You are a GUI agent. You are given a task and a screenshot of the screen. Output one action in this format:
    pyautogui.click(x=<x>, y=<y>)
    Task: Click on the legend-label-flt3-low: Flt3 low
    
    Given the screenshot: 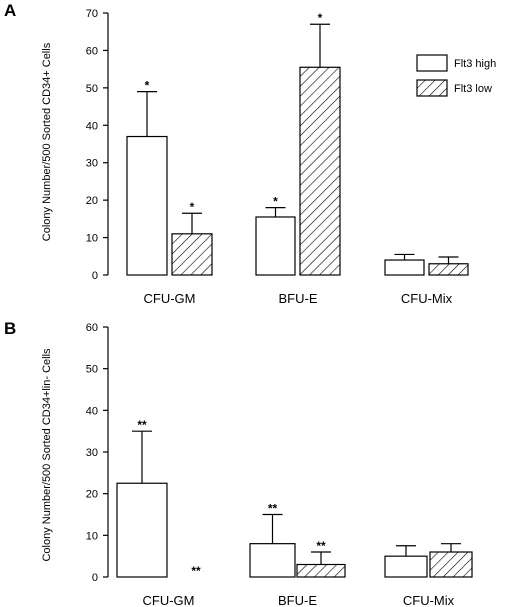 What is the action you would take?
    pyautogui.click(x=473, y=89)
    